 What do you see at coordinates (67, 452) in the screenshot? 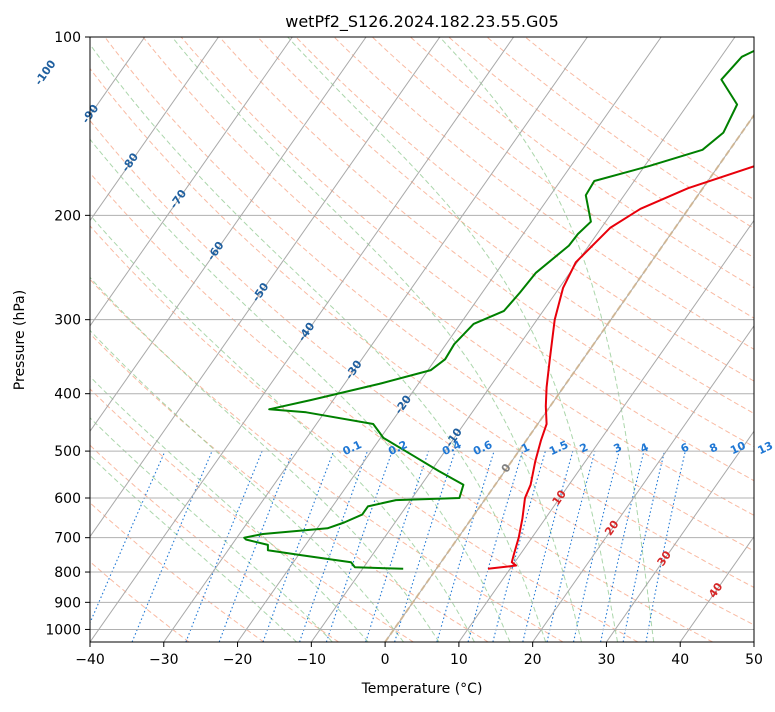
I see `y-tick-label: 500` at bounding box center [67, 452].